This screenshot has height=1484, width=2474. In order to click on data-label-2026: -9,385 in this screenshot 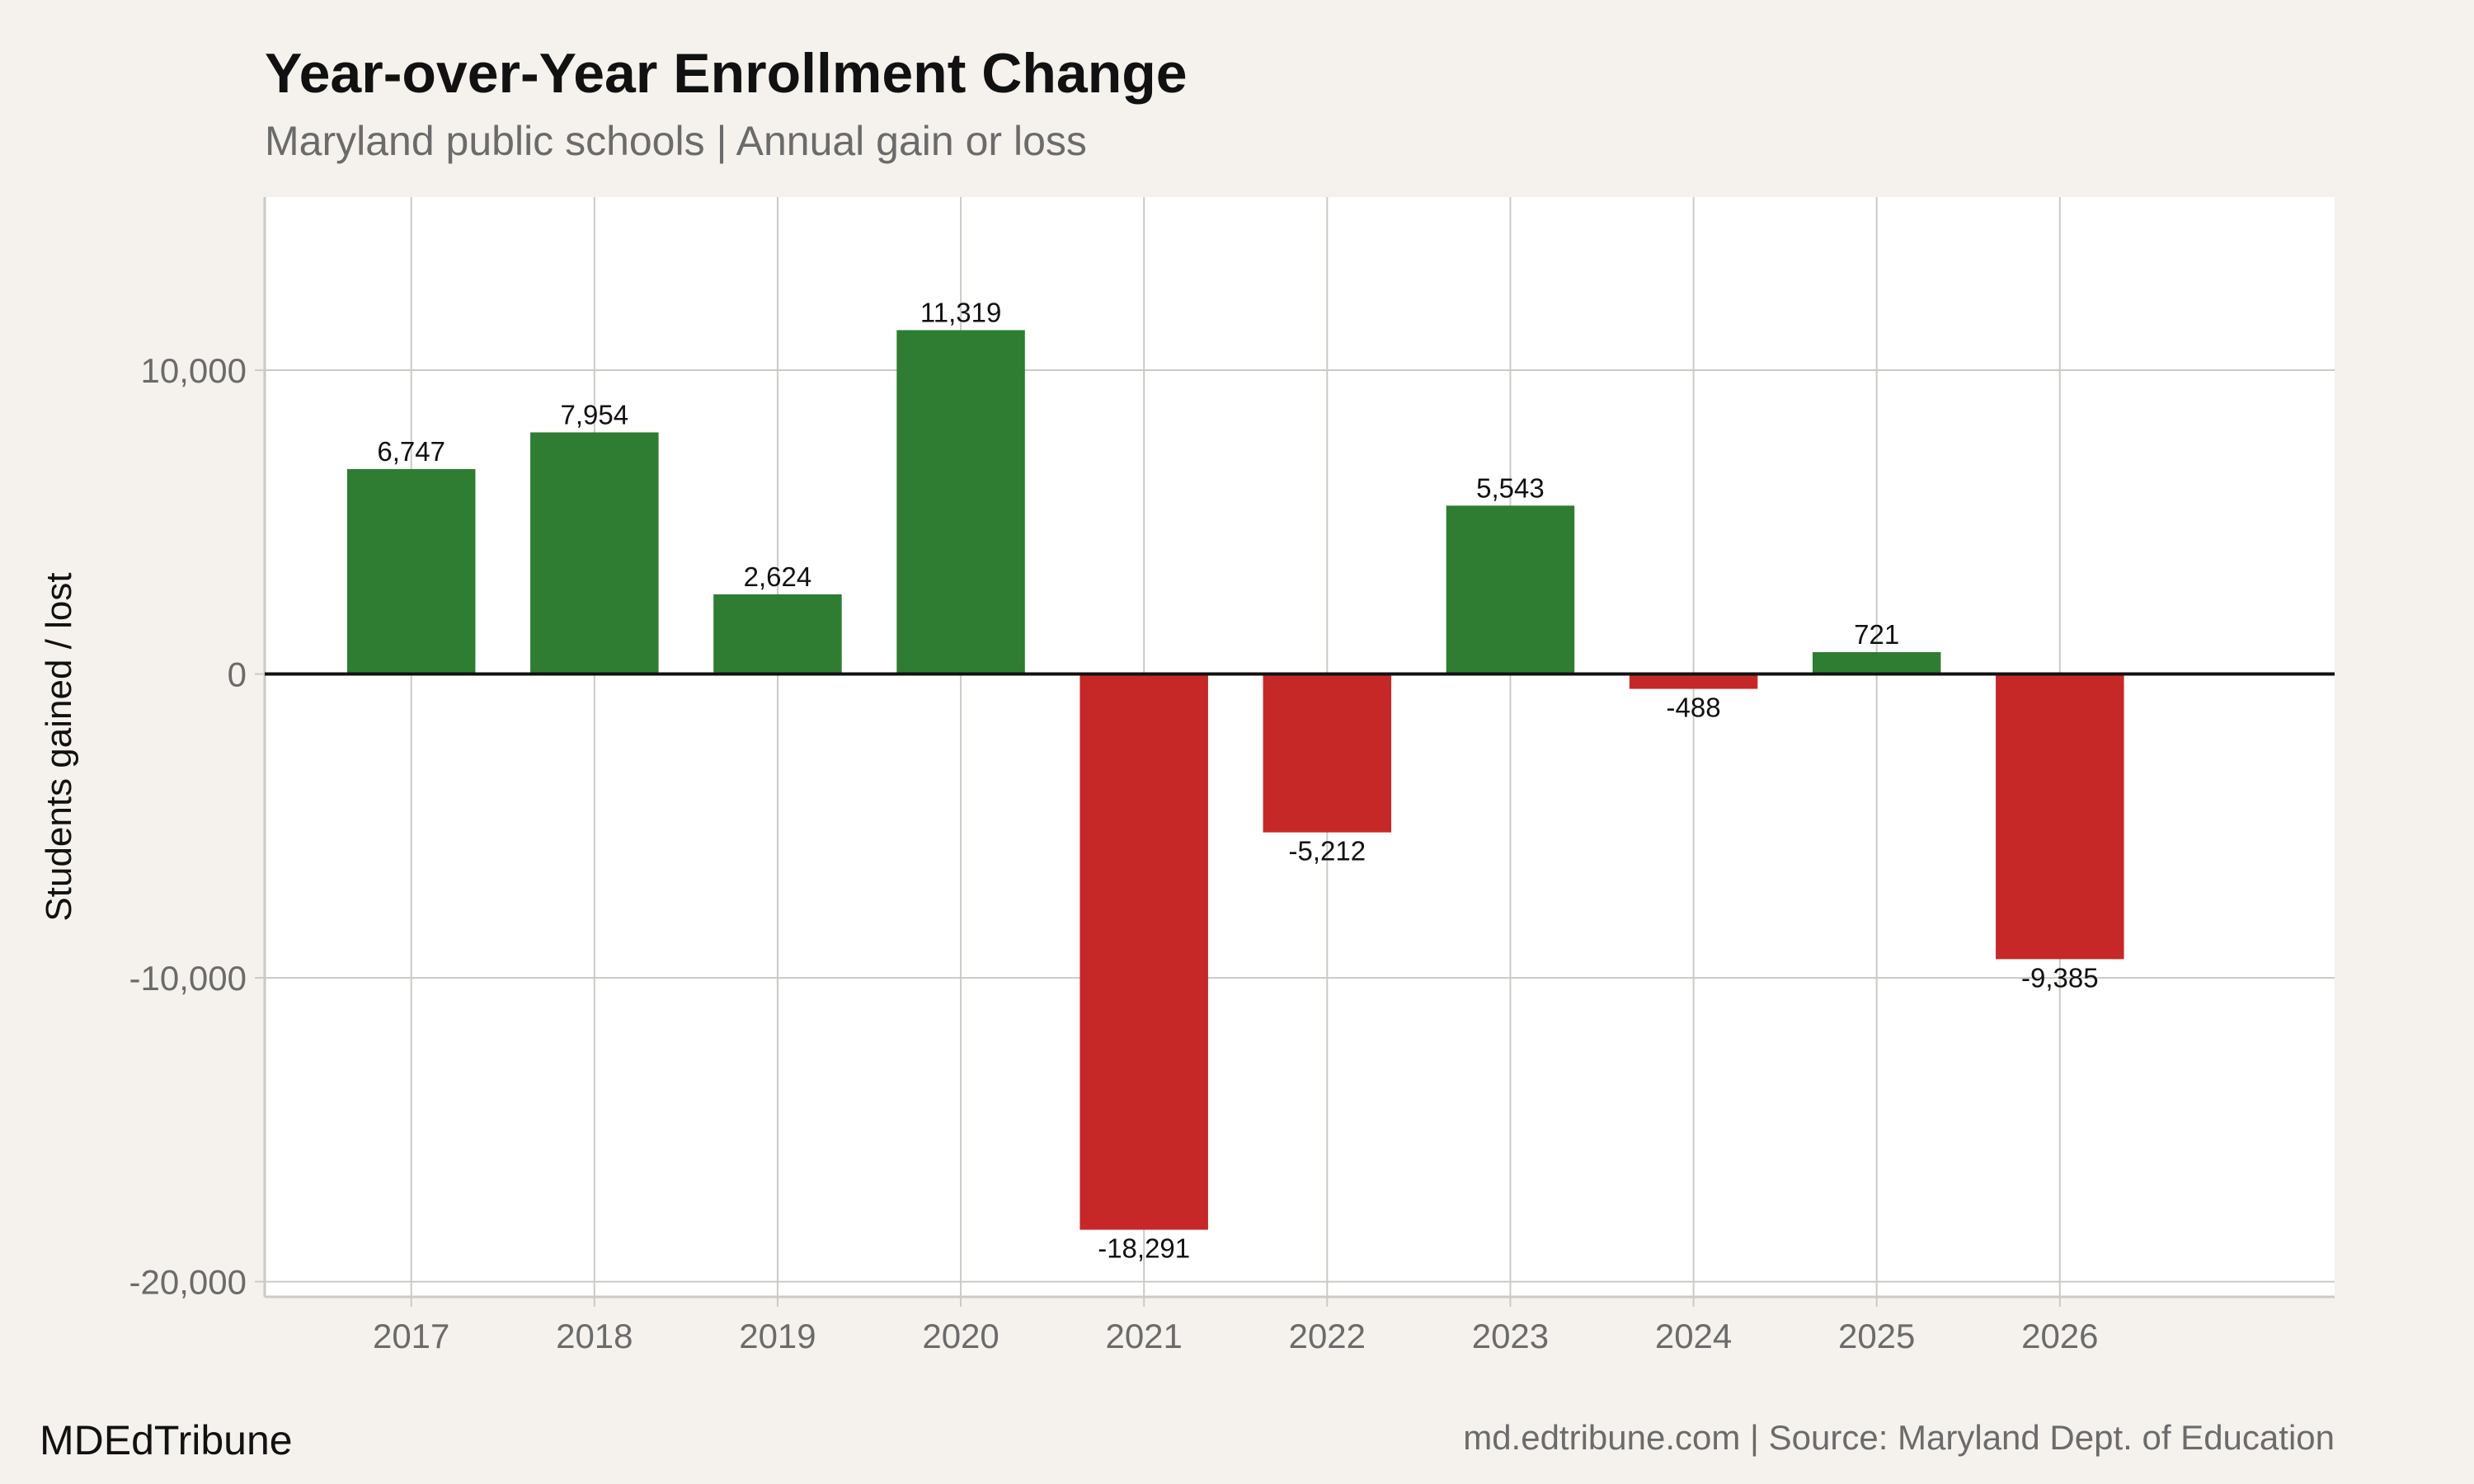, I will do `click(2060, 978)`.